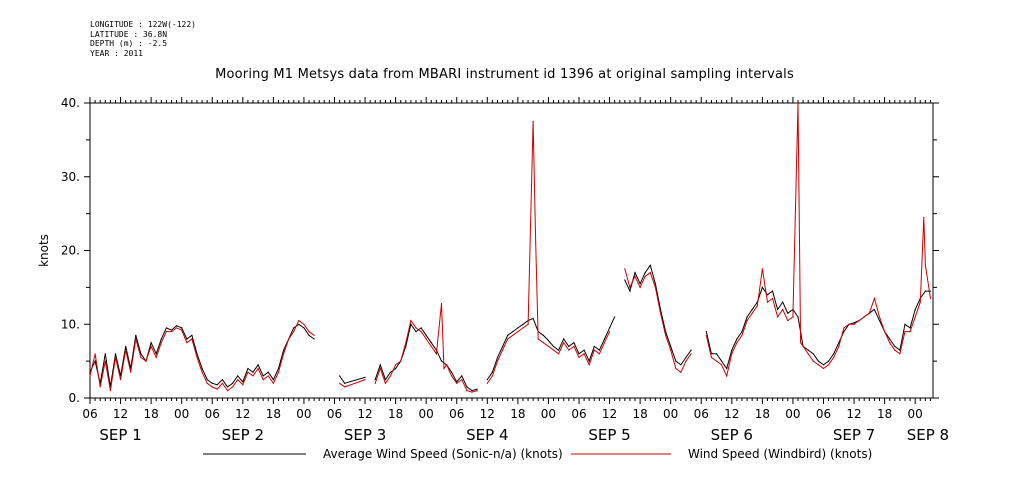 This screenshot has width=1009, height=504. Describe the element at coordinates (732, 435) in the screenshot. I see `x-day-label: SEP 6` at that location.